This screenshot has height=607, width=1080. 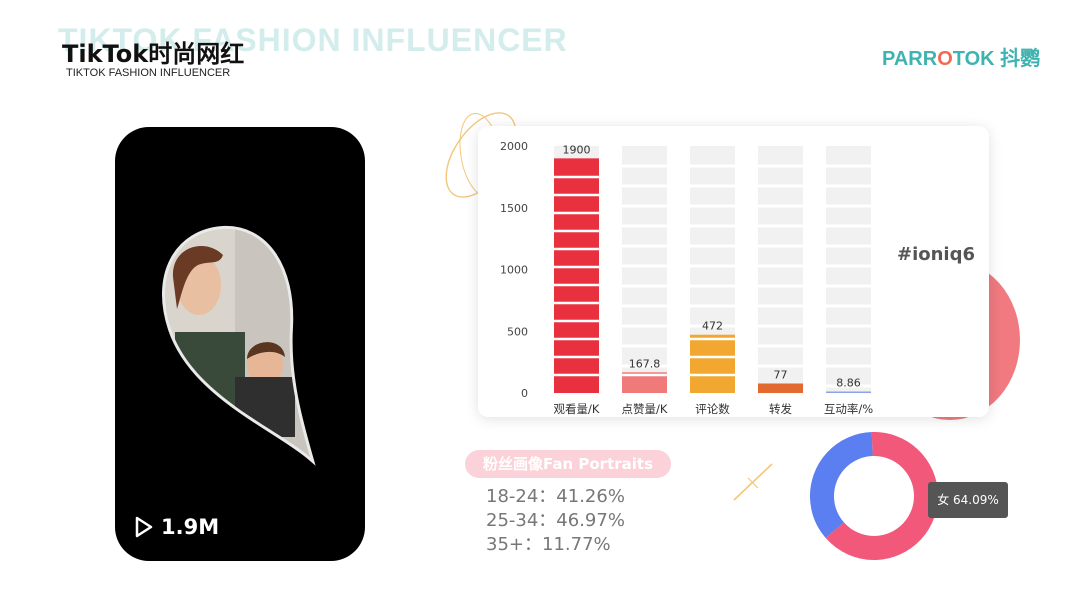 I want to click on background-title: TIKTOK FASHION INFLUENCER, so click(x=313, y=40).